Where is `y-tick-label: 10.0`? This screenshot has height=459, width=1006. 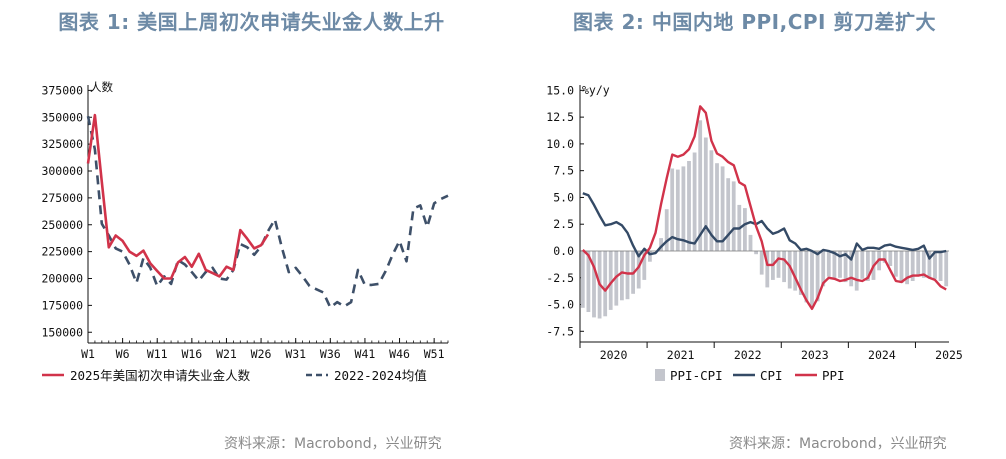 y-tick-label: 10.0 is located at coordinates (560, 144).